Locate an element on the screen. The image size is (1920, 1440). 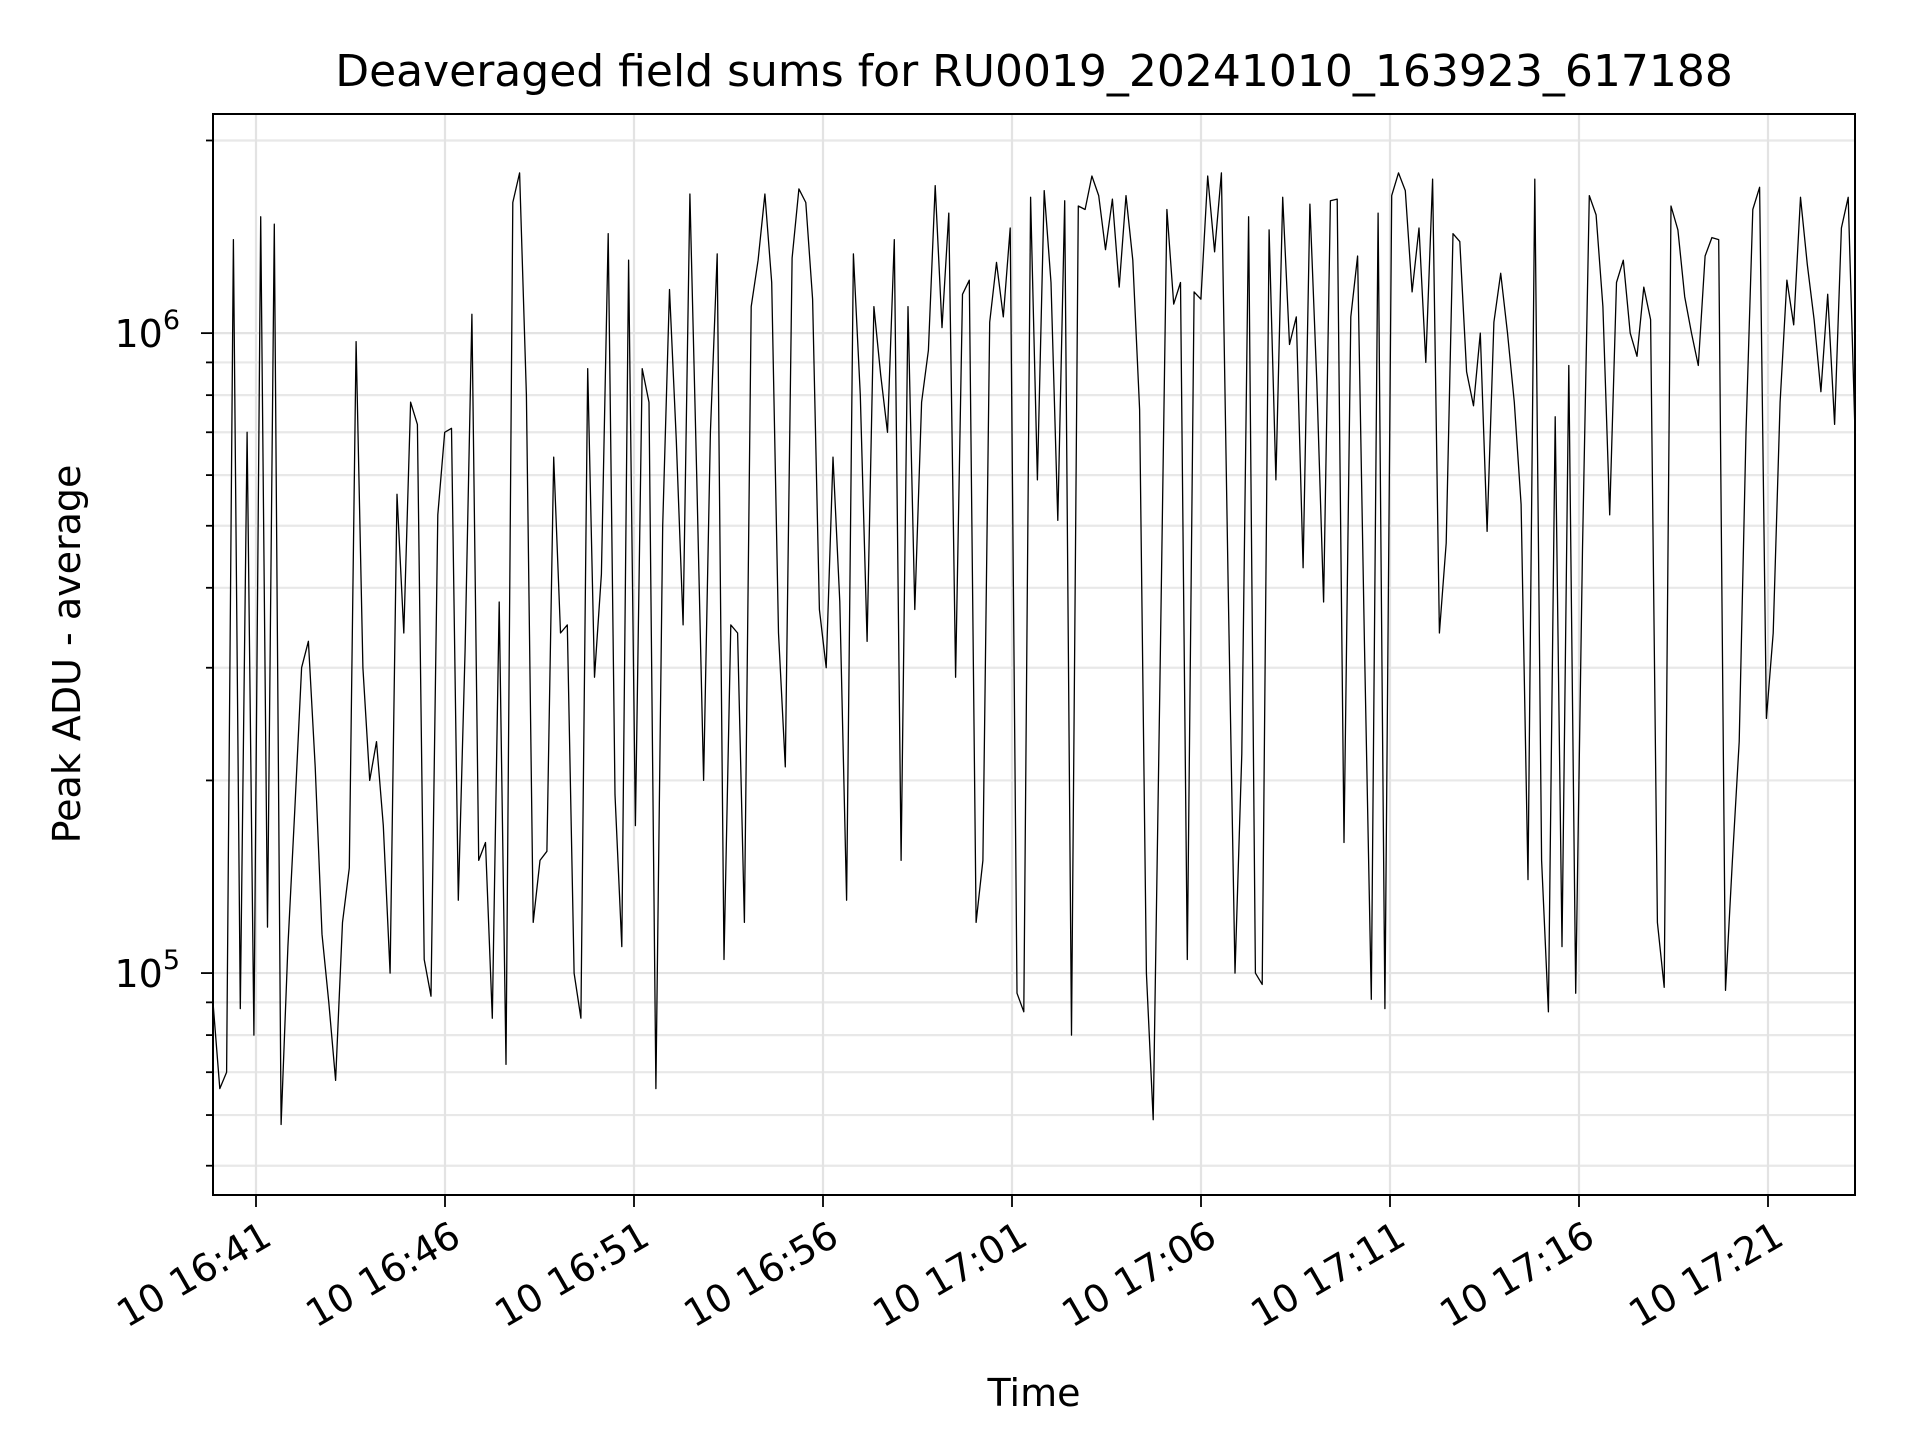
y-tick-labels: 10⁶ 10⁵ is located at coordinates (147, 650).